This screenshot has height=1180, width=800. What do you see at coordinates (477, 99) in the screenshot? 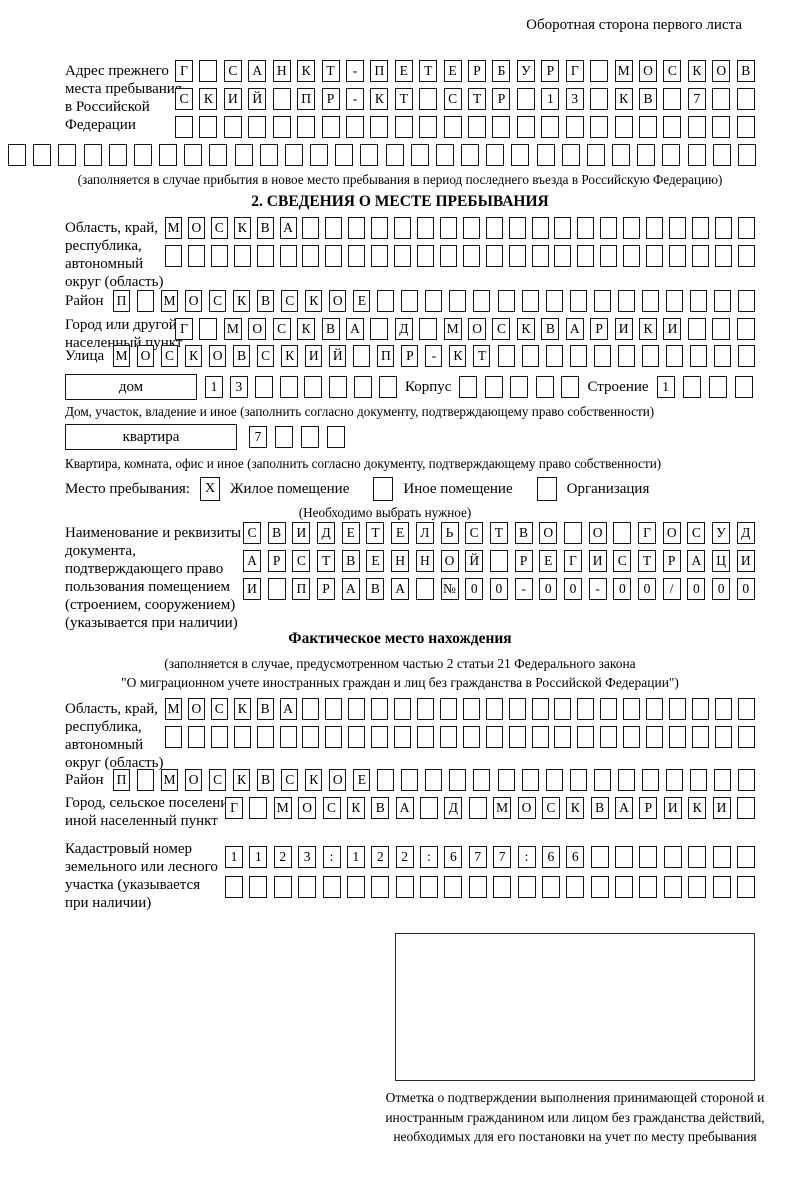
I see `char-cell: Т` at bounding box center [477, 99].